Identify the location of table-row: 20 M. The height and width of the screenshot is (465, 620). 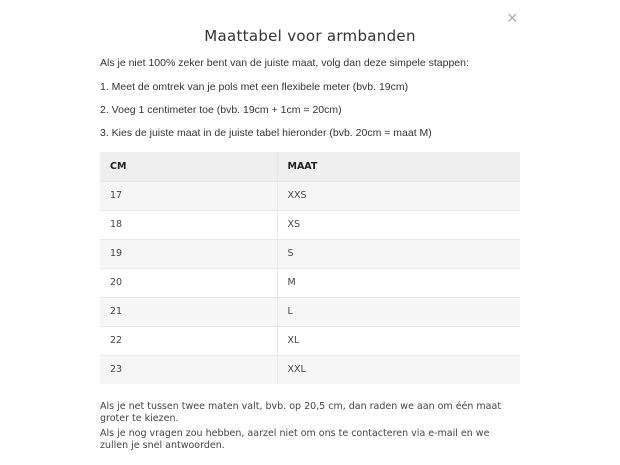
(310, 282).